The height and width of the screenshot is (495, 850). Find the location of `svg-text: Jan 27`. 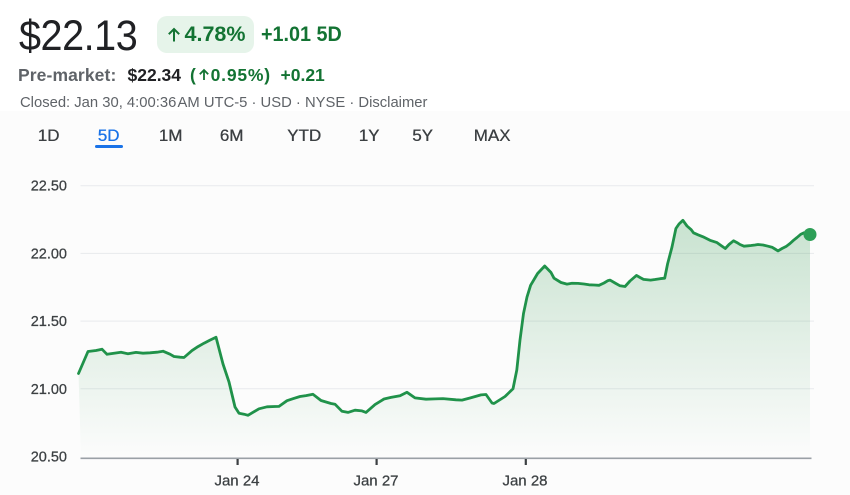

svg-text: Jan 27 is located at coordinates (375, 480).